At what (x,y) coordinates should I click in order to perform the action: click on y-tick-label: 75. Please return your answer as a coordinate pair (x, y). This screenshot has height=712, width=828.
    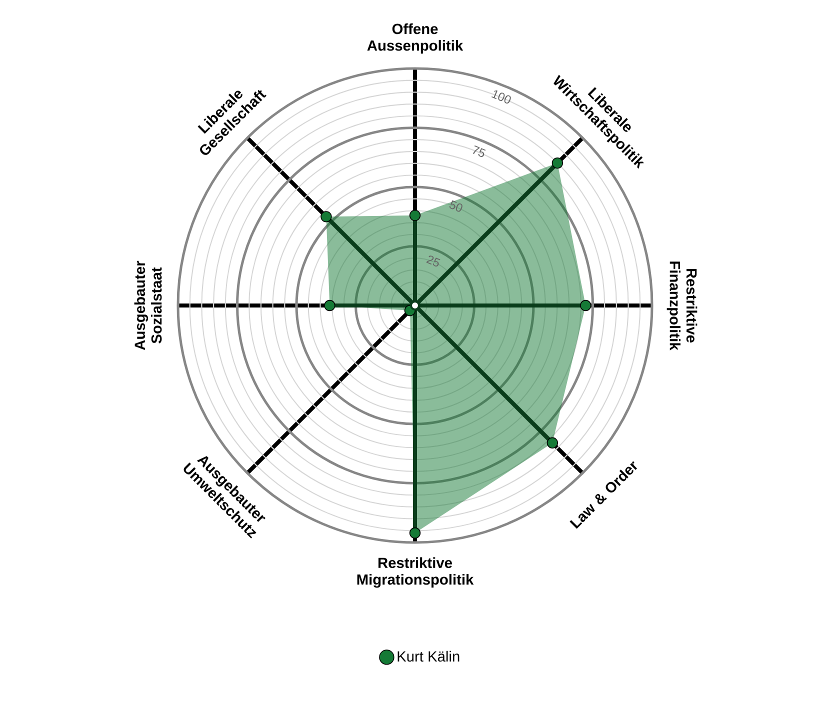
    Looking at the image, I should click on (479, 151).